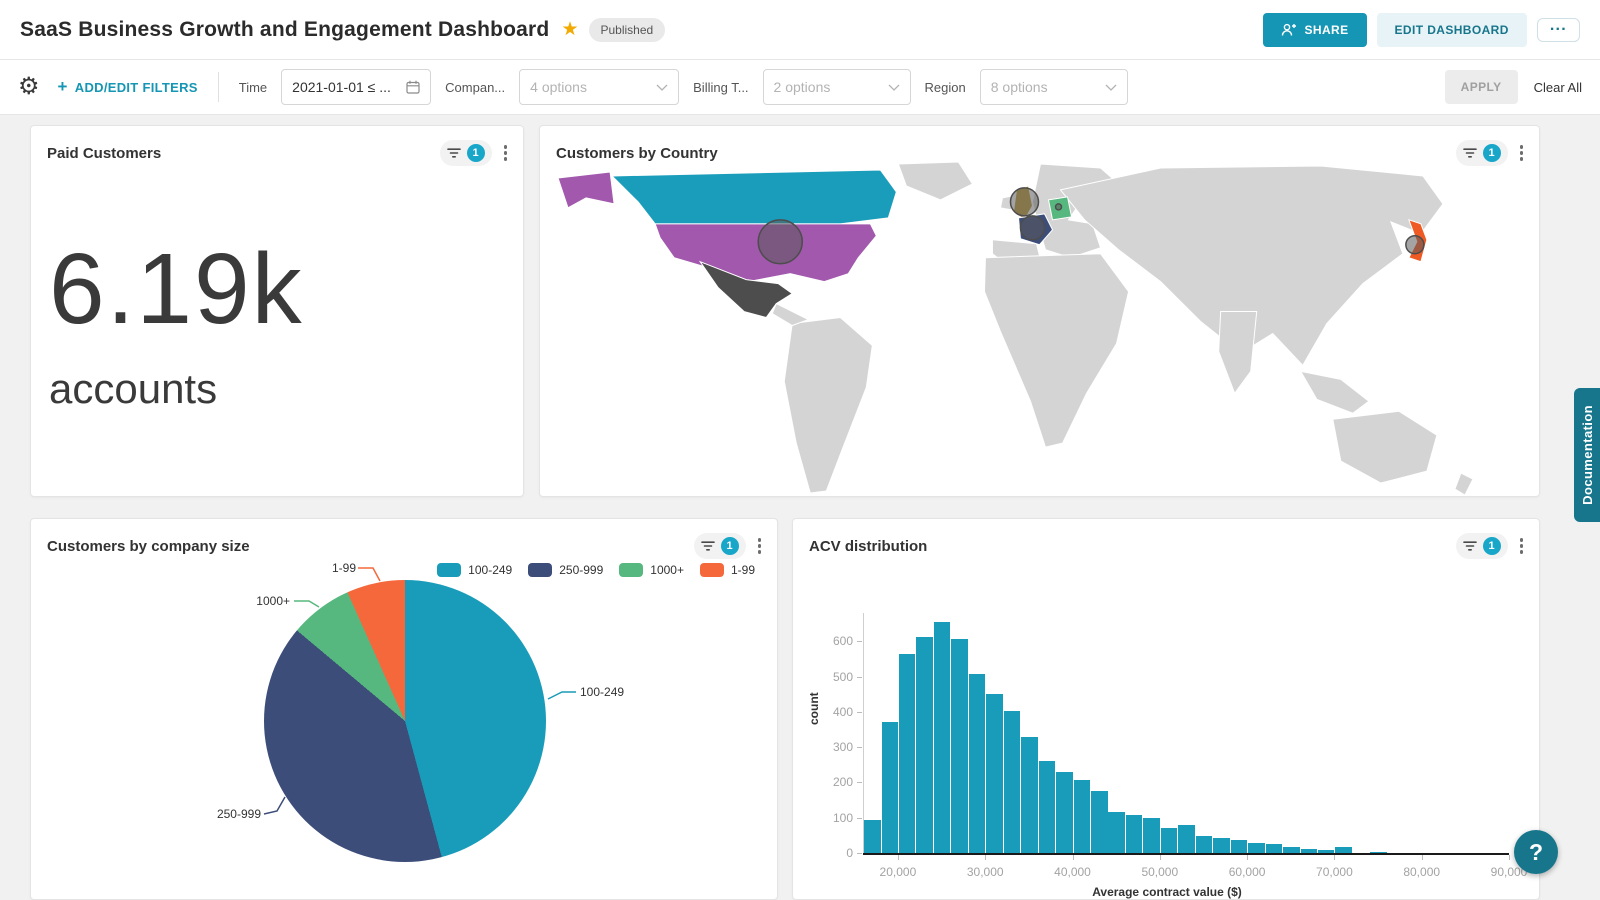 The image size is (1600, 900). What do you see at coordinates (1481, 87) in the screenshot?
I see `apply-button: APPLY` at bounding box center [1481, 87].